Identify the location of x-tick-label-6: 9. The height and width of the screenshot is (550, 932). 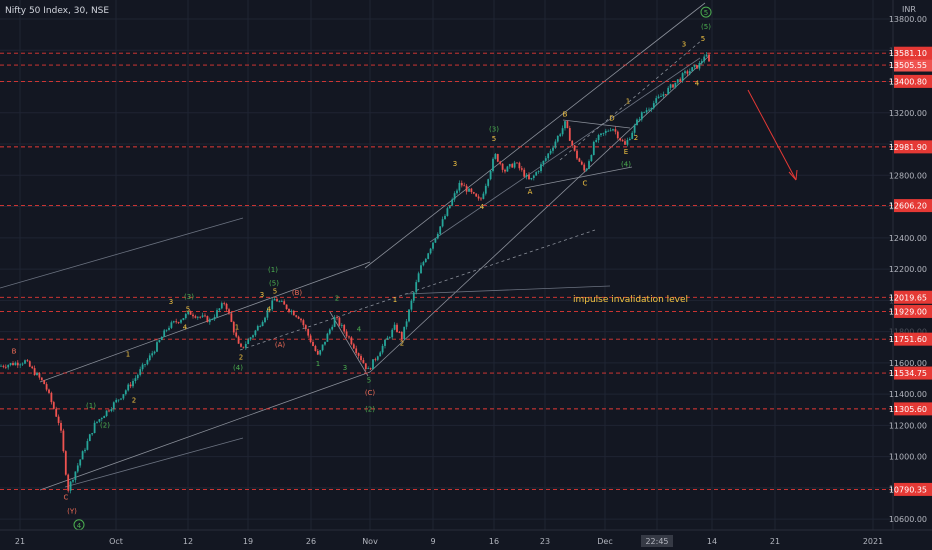
(432, 541).